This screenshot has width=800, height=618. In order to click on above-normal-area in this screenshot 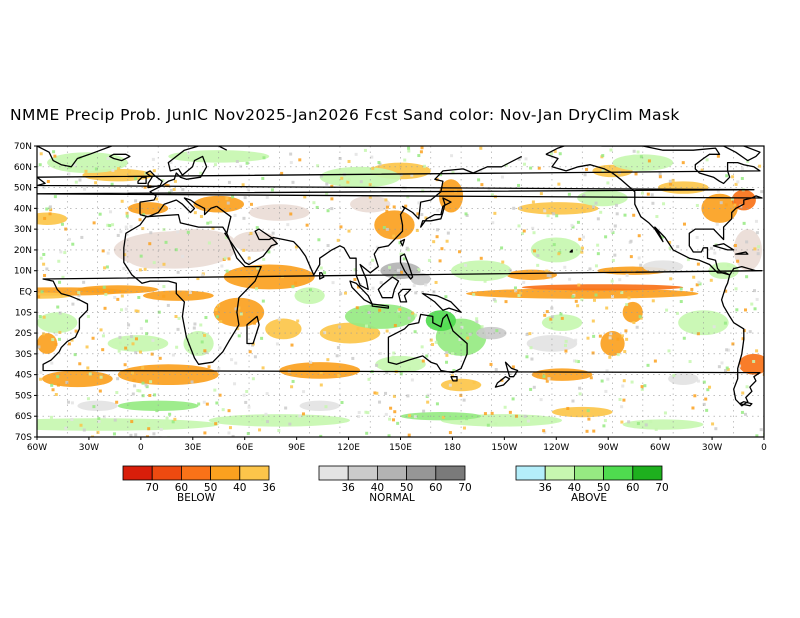, I will do `click(663, 424)`.